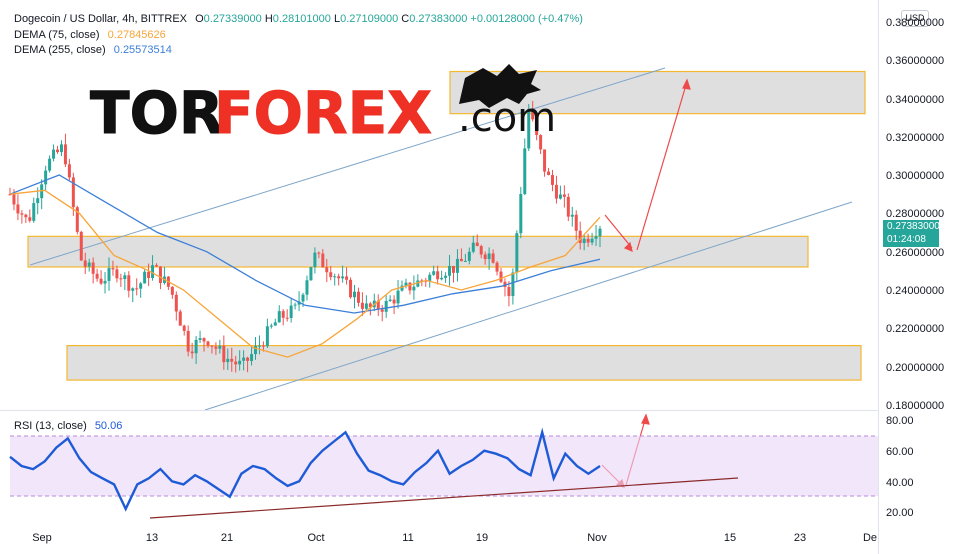  Describe the element at coordinates (915, 368) in the screenshot. I see `price-tick-label: 0.20000000` at that location.